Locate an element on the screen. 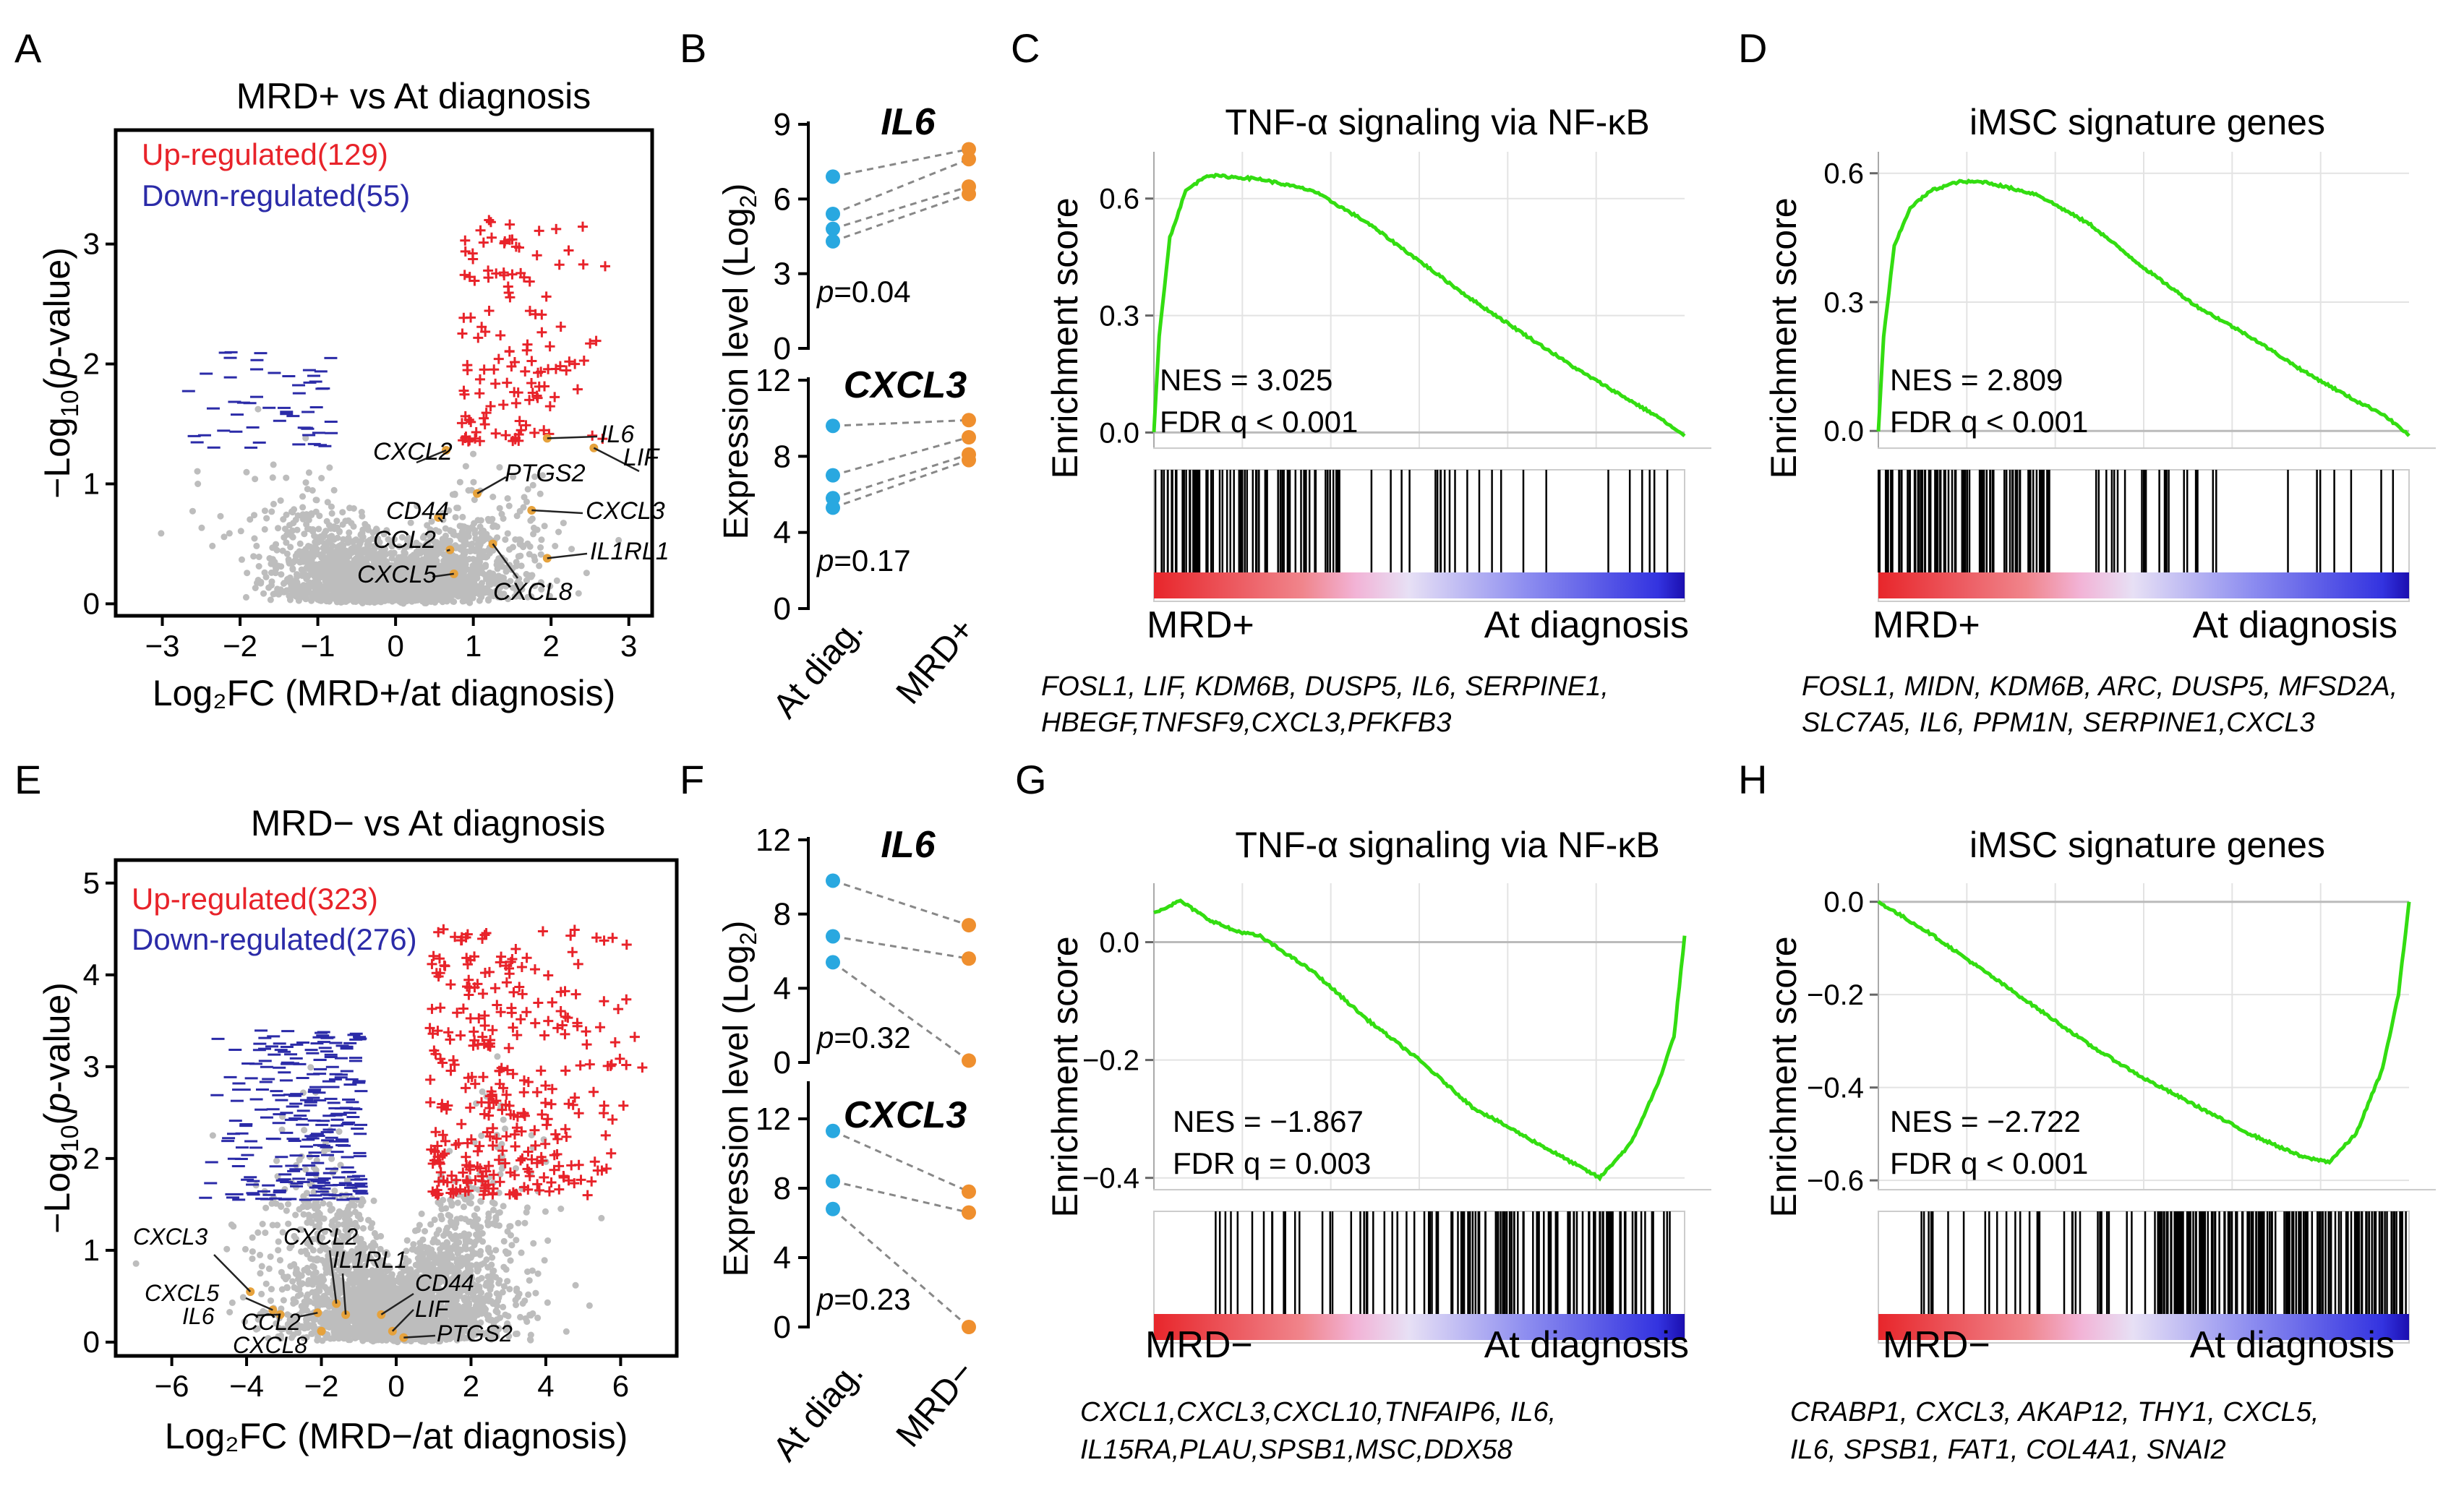 The image size is (2464, 1486). y-tick-label: −0.4 is located at coordinates (1110, 1179).